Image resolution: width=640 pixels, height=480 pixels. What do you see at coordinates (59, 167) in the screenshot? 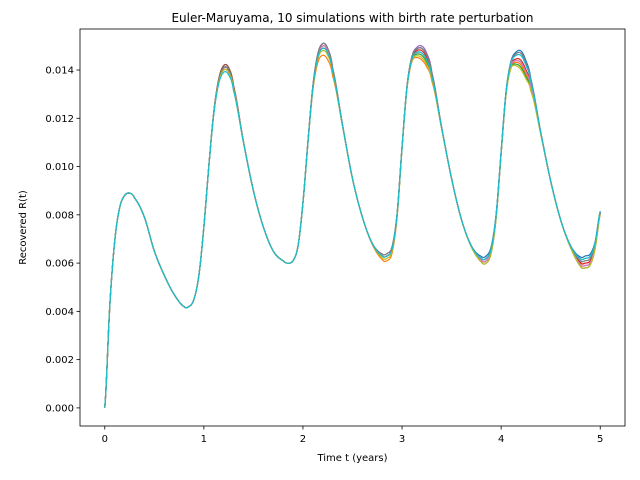
I see `y-tick-label: 0.010` at bounding box center [59, 167].